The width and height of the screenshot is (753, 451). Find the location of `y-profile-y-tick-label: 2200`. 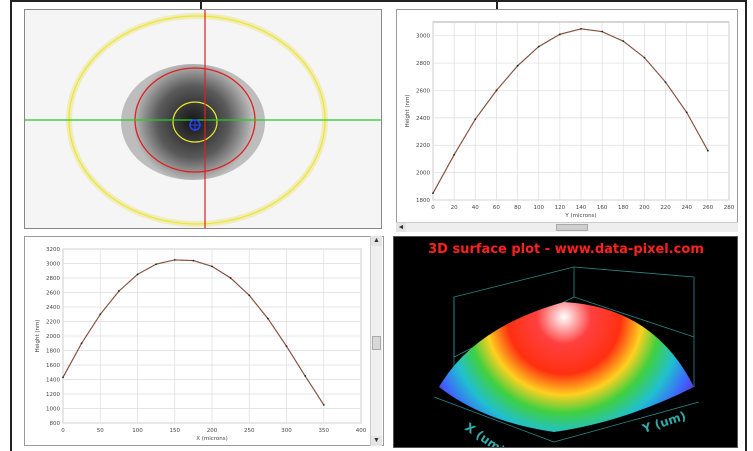

y-profile-y-tick-label: 2200 is located at coordinates (423, 146).